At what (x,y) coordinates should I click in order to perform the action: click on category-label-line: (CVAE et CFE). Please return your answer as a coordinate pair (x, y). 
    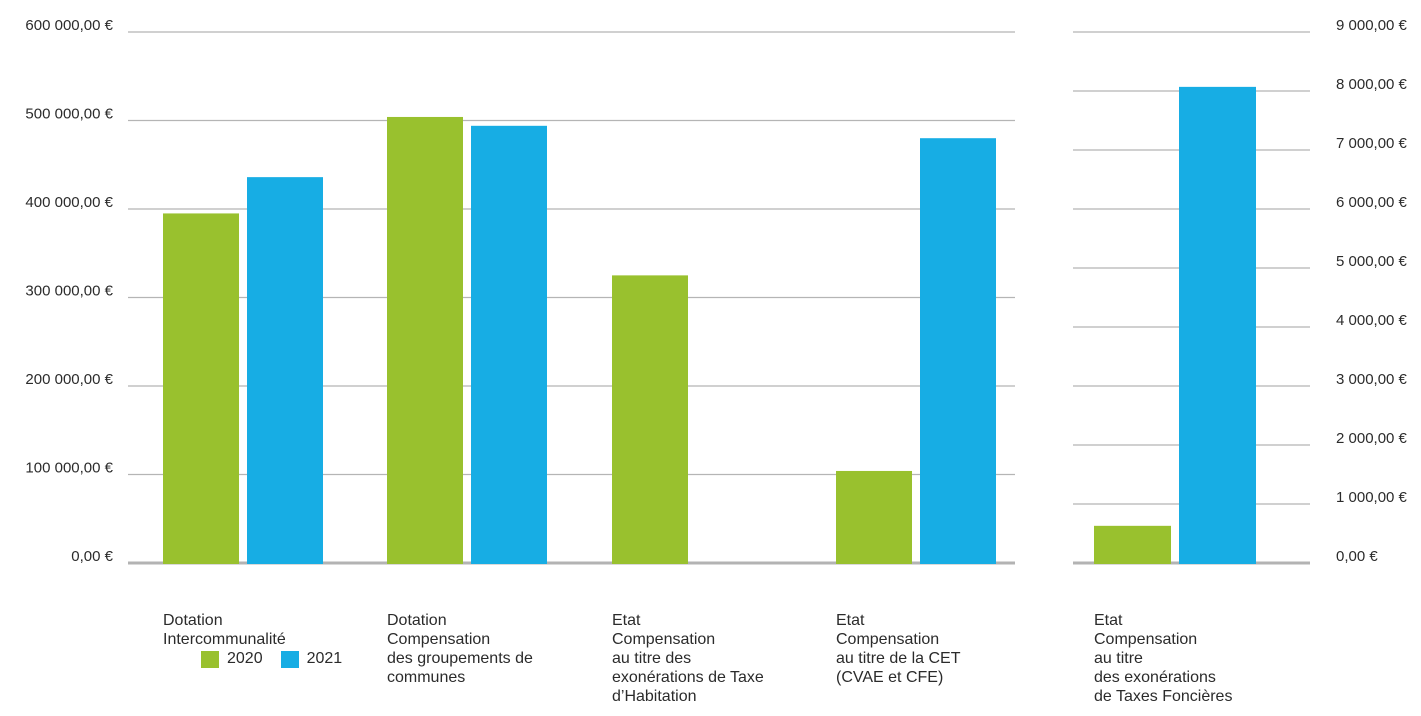
    Looking at the image, I should click on (890, 677).